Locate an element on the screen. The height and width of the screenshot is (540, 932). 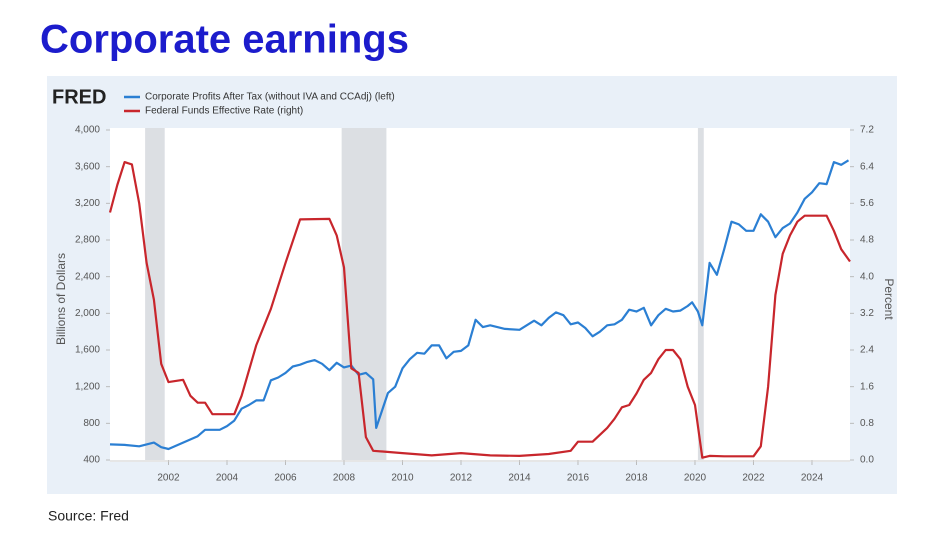
x-tick-label: 2012 is located at coordinates (461, 478).